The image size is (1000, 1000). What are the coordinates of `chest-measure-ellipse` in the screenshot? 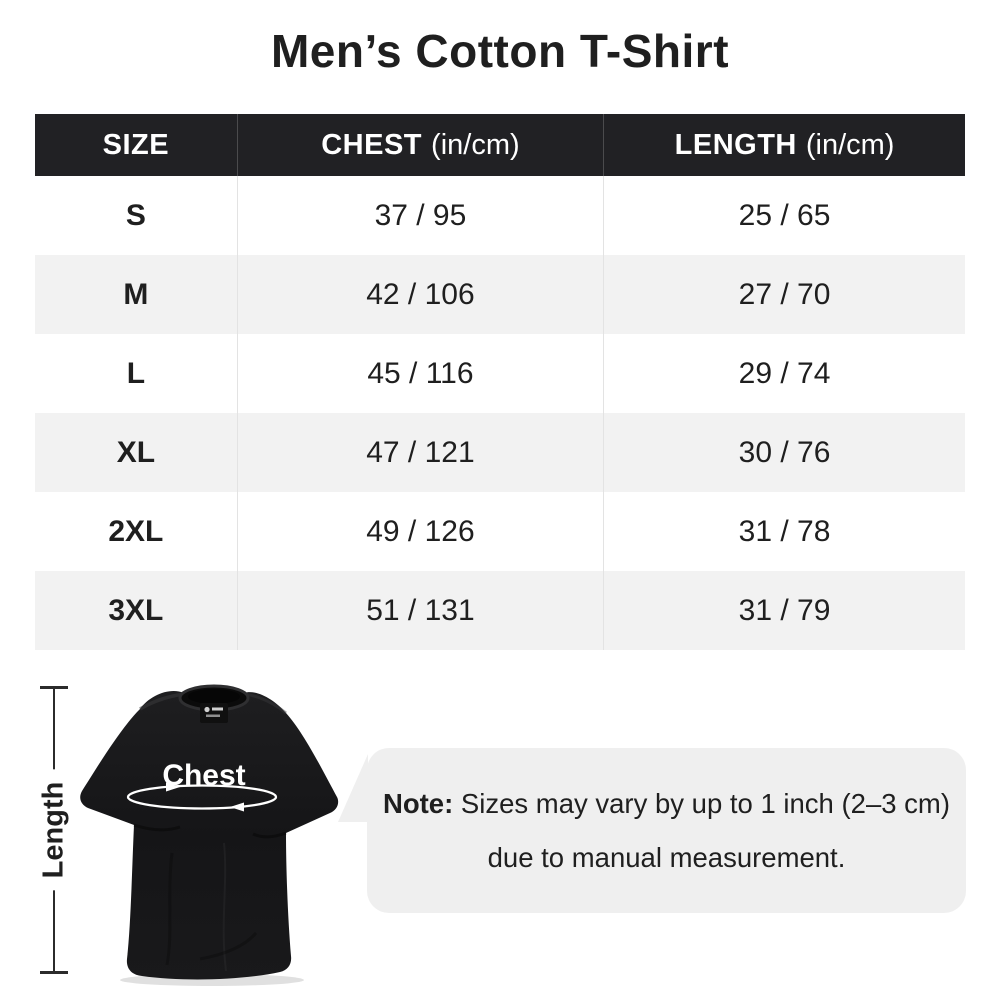 It's located at (202, 797).